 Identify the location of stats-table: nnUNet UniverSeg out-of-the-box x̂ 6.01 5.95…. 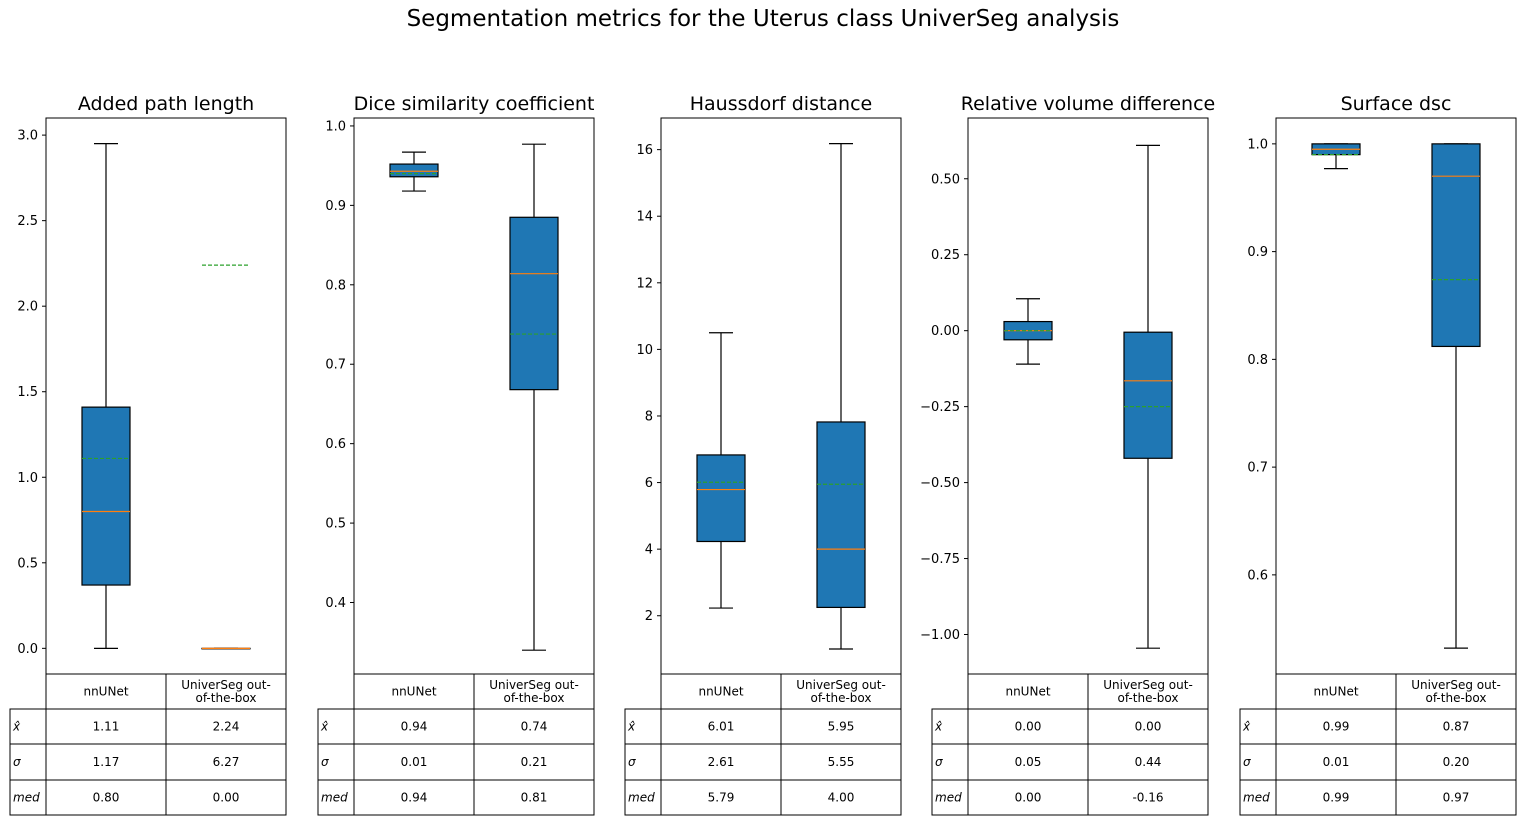
(763, 744).